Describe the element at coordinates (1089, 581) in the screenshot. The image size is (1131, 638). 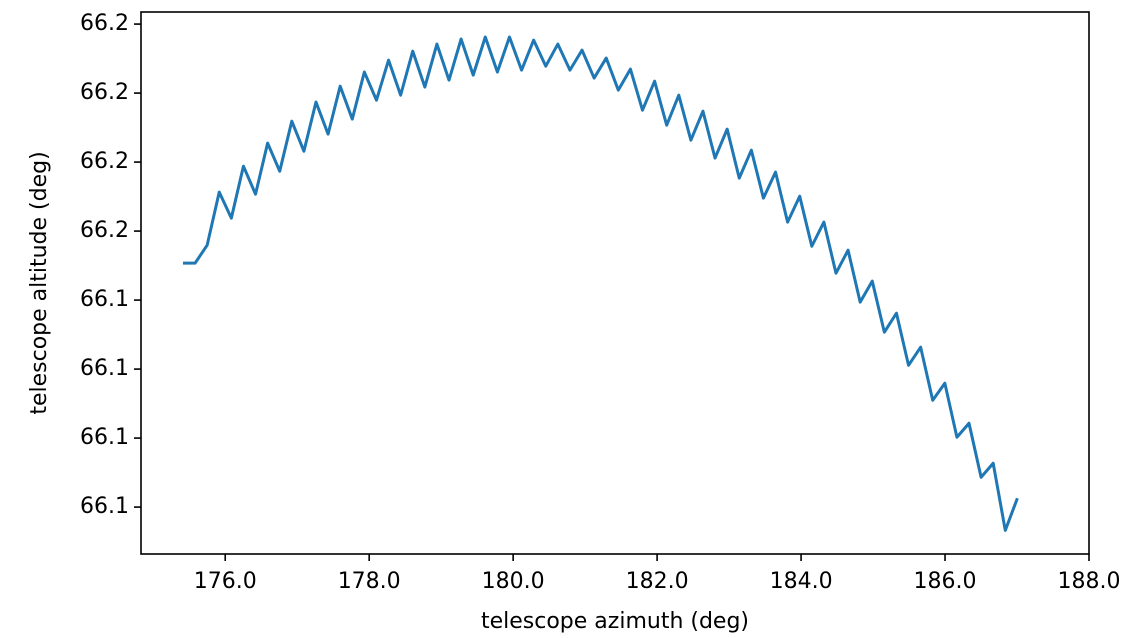
I see `x-tick-label: 188.0` at that location.